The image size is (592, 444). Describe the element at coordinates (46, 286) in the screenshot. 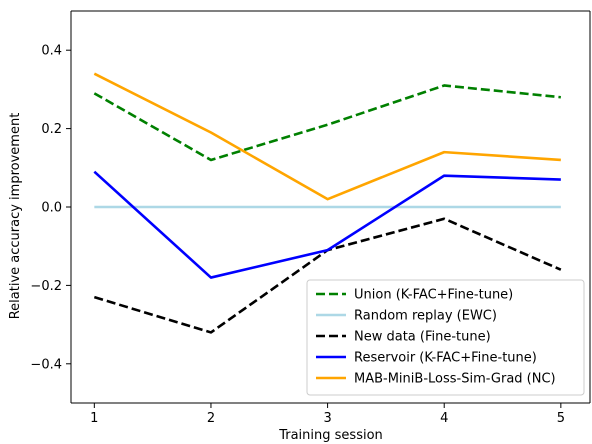

I see `y-tick-label: −0.2` at that location.